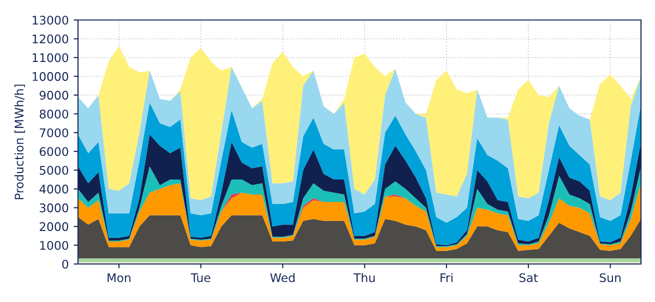  What do you see at coordinates (50, 76) in the screenshot?
I see `y-tick-label: 10000` at bounding box center [50, 76].